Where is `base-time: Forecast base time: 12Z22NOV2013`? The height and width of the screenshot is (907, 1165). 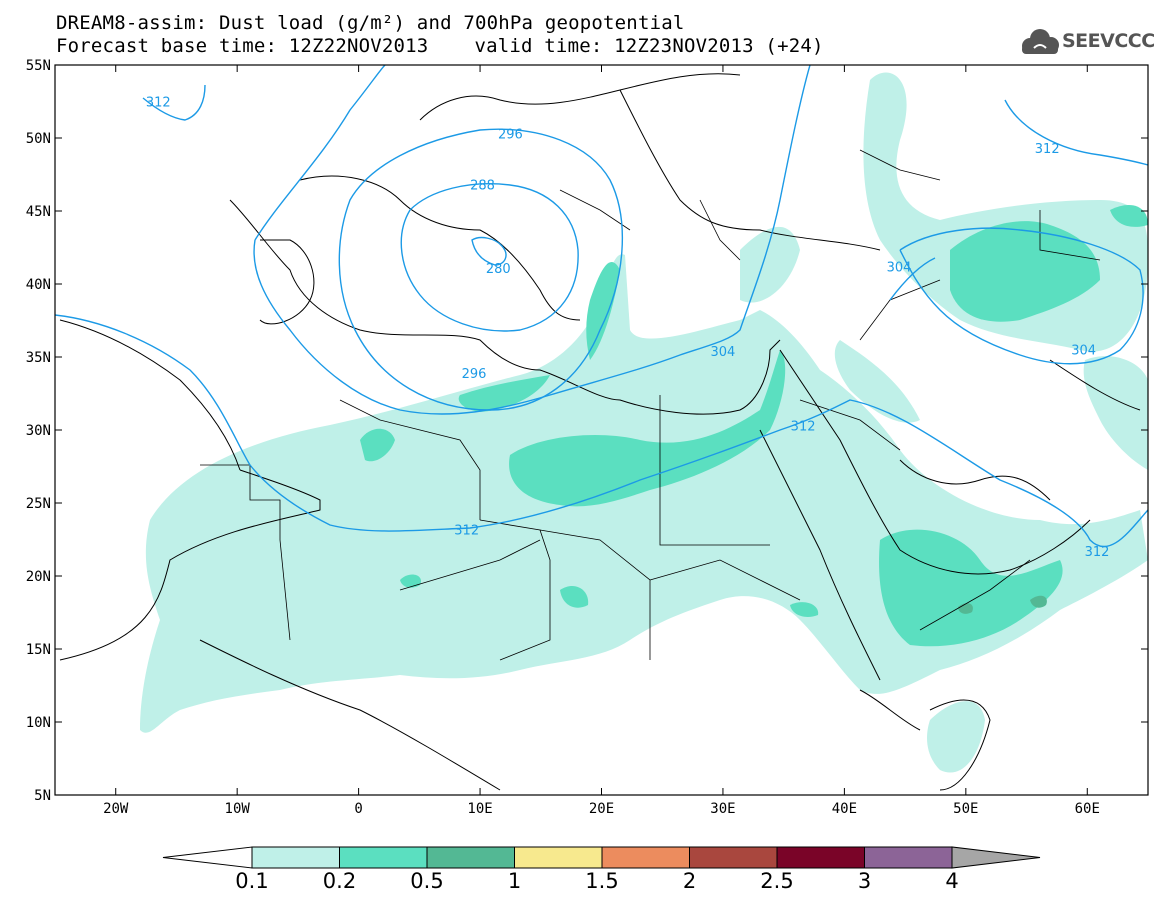
base-time: Forecast base time: 12Z22NOV2013 is located at coordinates (242, 46).